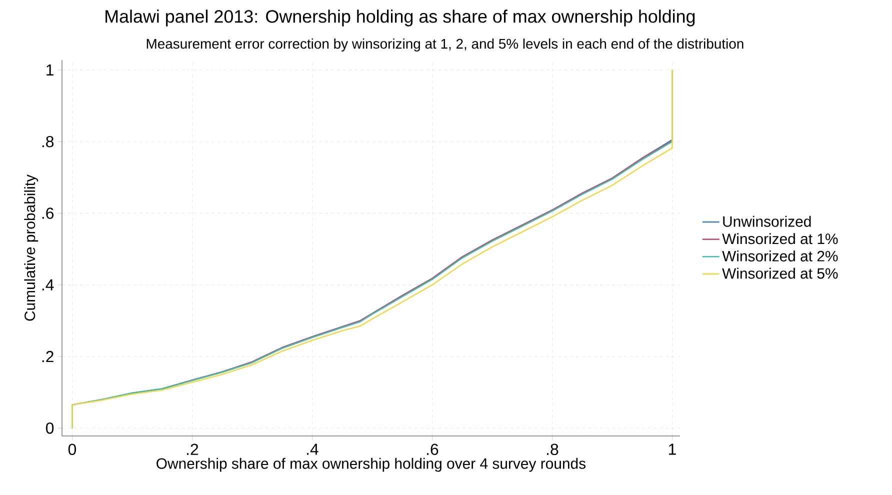 This screenshot has width=892, height=495. Describe the element at coordinates (48, 356) in the screenshot. I see `y-tick-label: .2` at that location.